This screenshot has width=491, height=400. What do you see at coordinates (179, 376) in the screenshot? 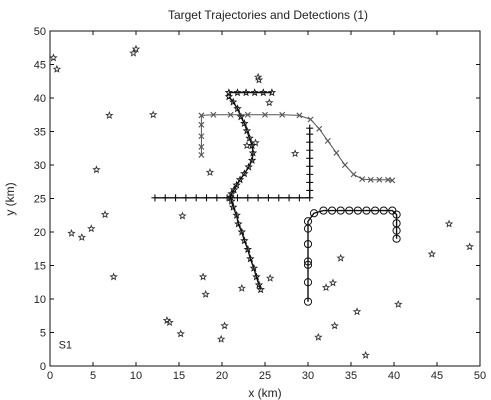
I see `x-tick-label: 15` at bounding box center [179, 376].